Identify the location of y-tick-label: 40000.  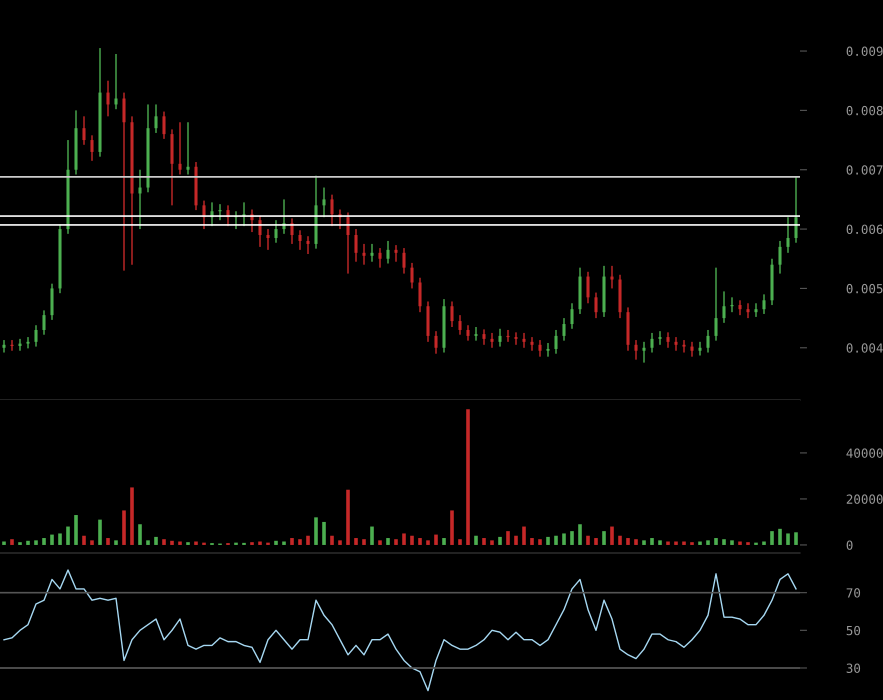
(864, 453).